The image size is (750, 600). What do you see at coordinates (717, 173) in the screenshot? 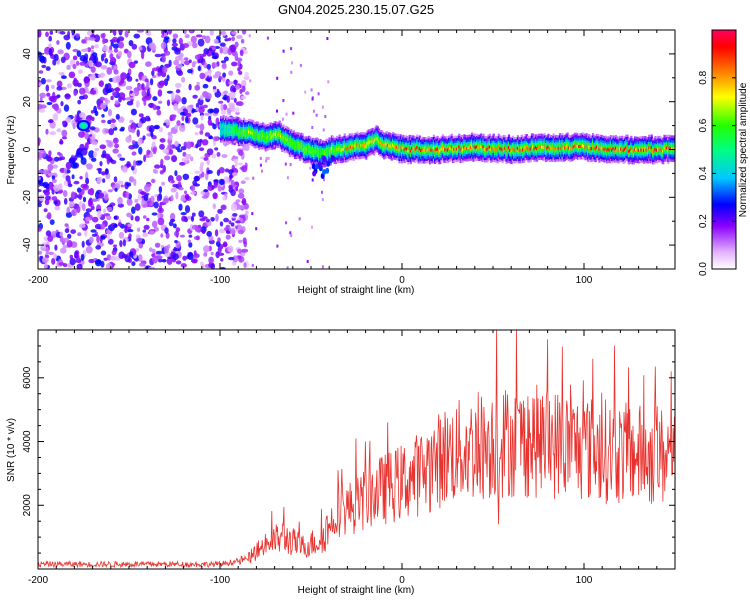
I see `colorbar-ticks: 0.0 0.2 0.4 0.6 0.8` at bounding box center [717, 173].